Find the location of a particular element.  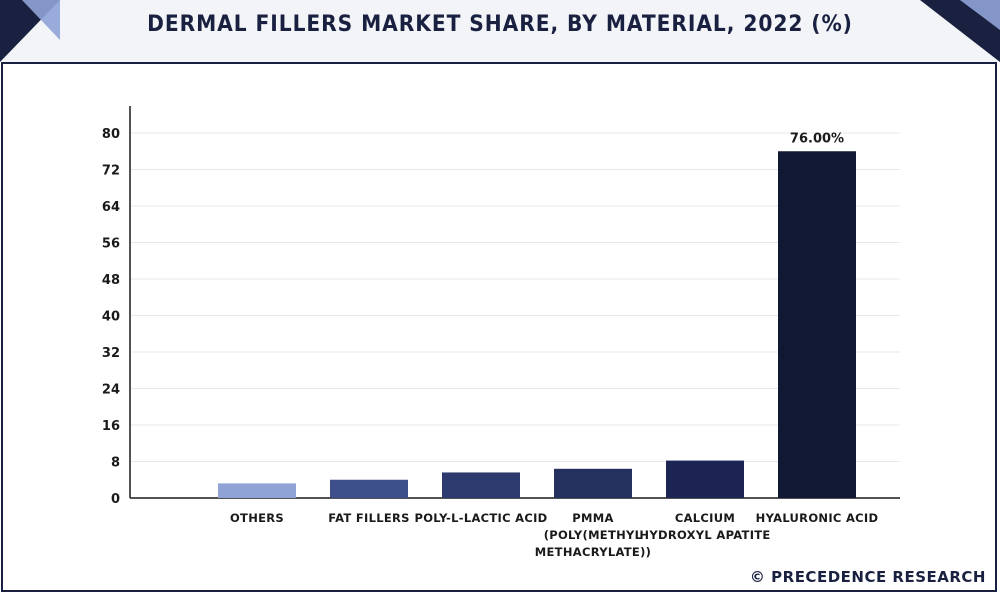

y-tick-label: 56 is located at coordinates (111, 244).